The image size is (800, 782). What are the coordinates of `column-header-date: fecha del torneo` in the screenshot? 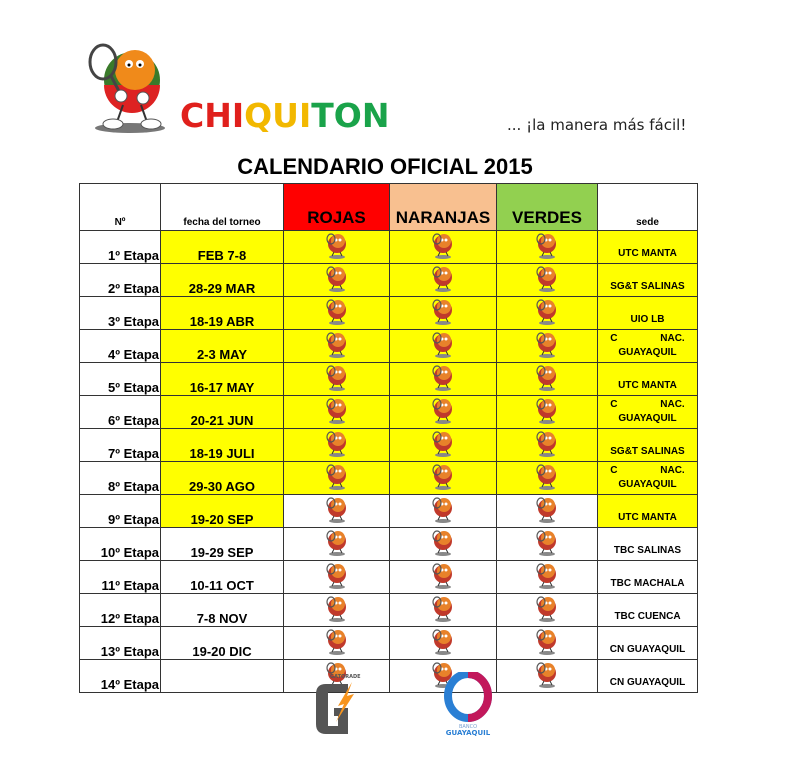 It's located at (222, 207).